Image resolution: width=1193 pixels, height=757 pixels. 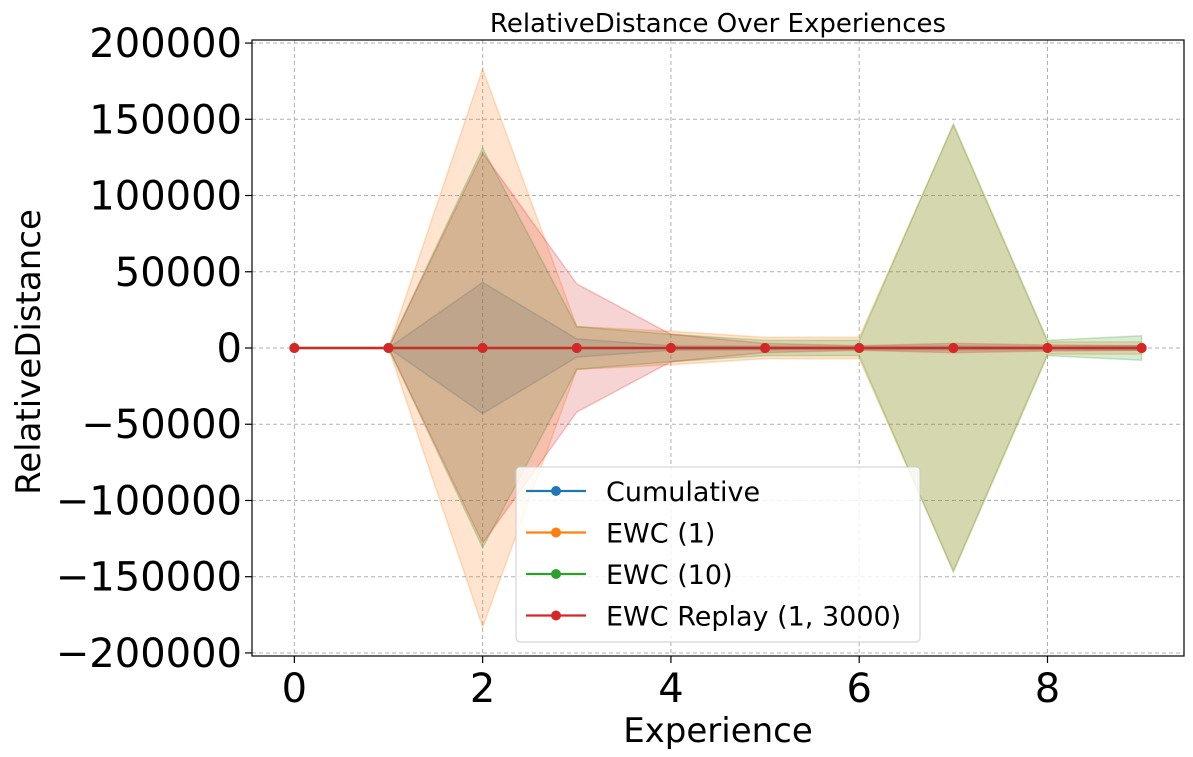 What do you see at coordinates (858, 689) in the screenshot?
I see `x-tick-label-3: 6` at bounding box center [858, 689].